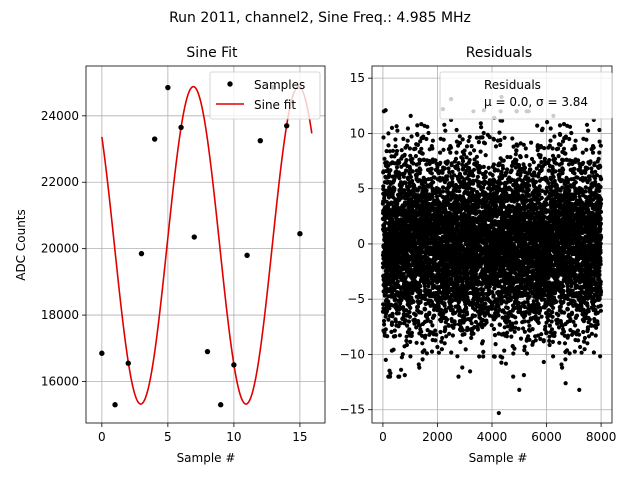  What do you see at coordinates (168, 437) in the screenshot?
I see `sine-fit-xtick-label: 5` at bounding box center [168, 437].